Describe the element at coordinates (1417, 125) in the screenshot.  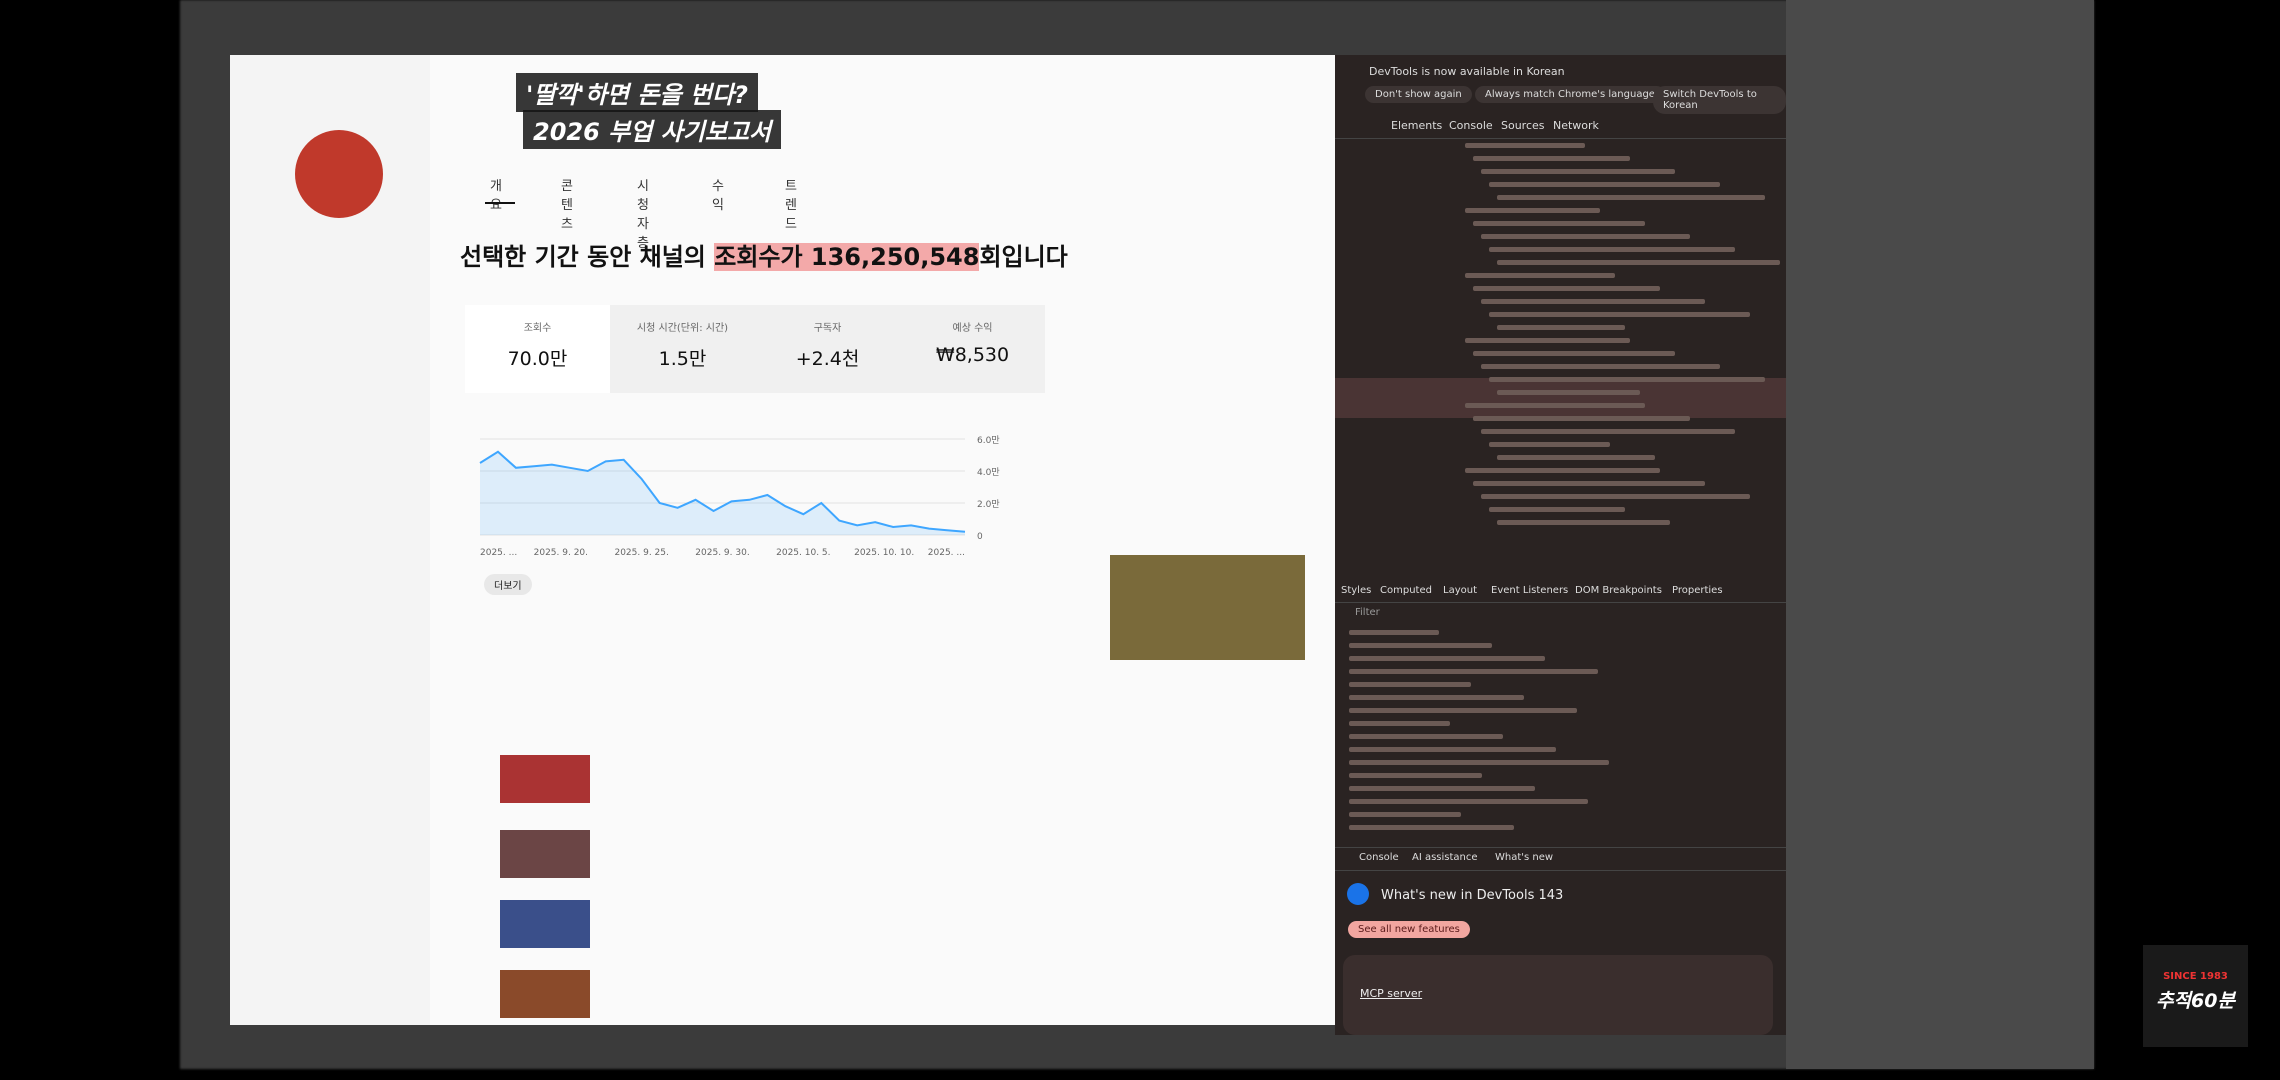
I see `devtools-tab: Elements` at that location.